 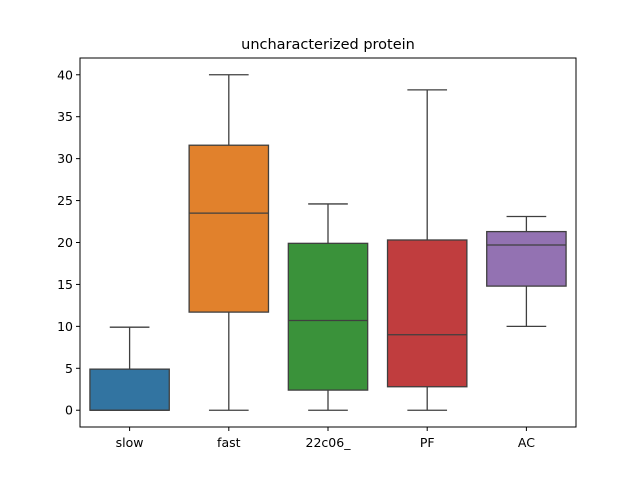 What do you see at coordinates (229, 228) in the screenshot?
I see `box-fast` at bounding box center [229, 228].